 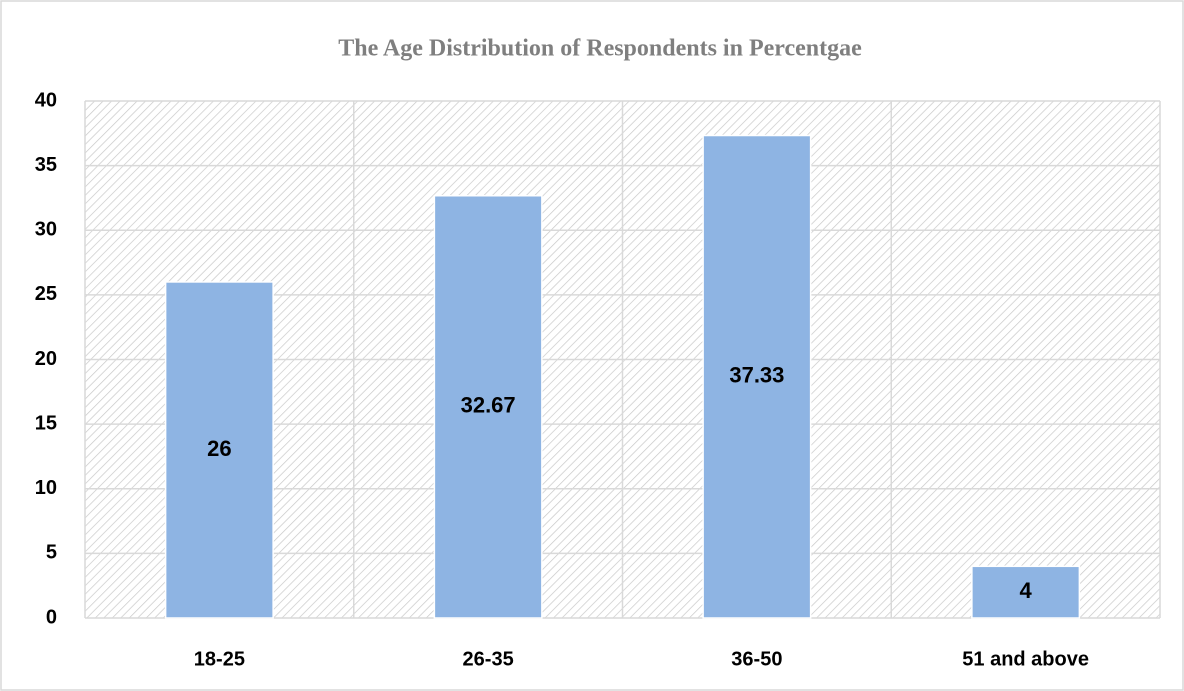 I want to click on y-tick-label: 0, so click(x=51, y=617).